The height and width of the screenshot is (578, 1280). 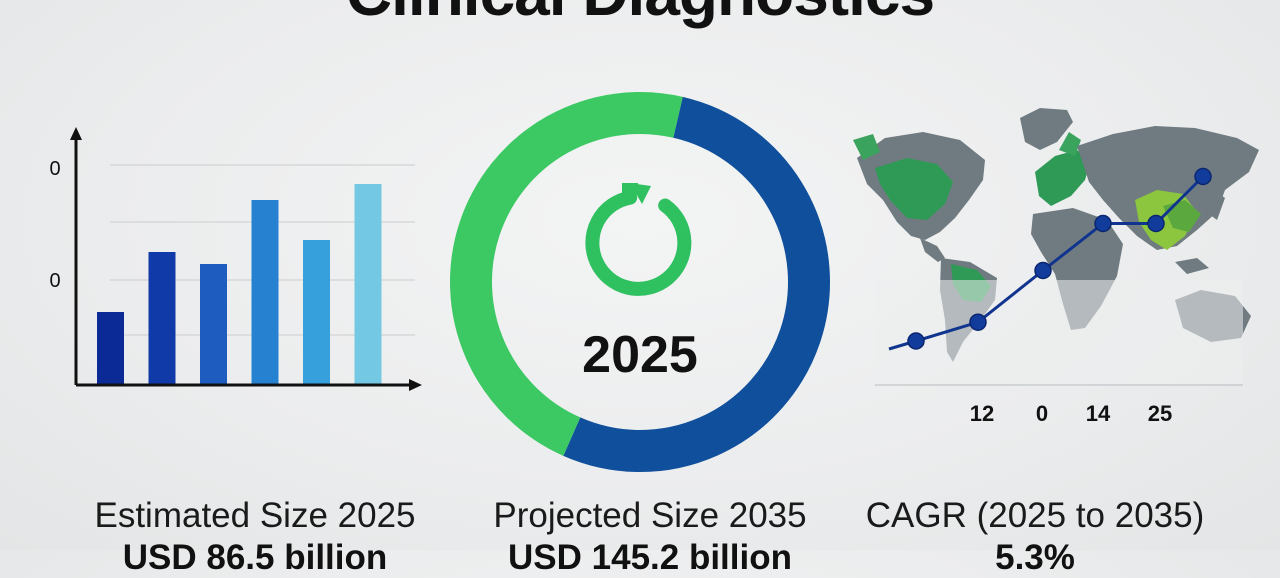 What do you see at coordinates (1098, 413) in the screenshot?
I see `x-tick-label: 14` at bounding box center [1098, 413].